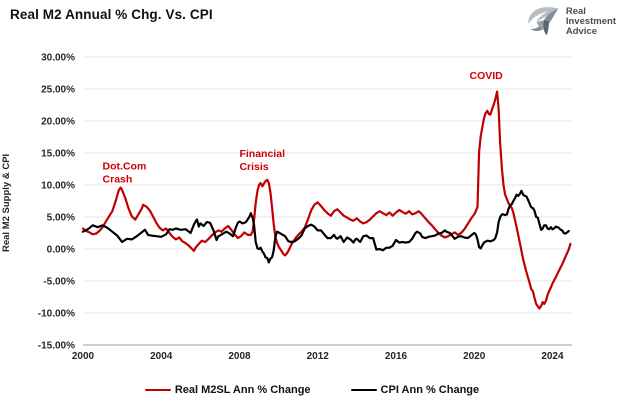 This screenshot has height=403, width=624. What do you see at coordinates (161, 356) in the screenshot?
I see `x-tick-label: 2004` at bounding box center [161, 356].